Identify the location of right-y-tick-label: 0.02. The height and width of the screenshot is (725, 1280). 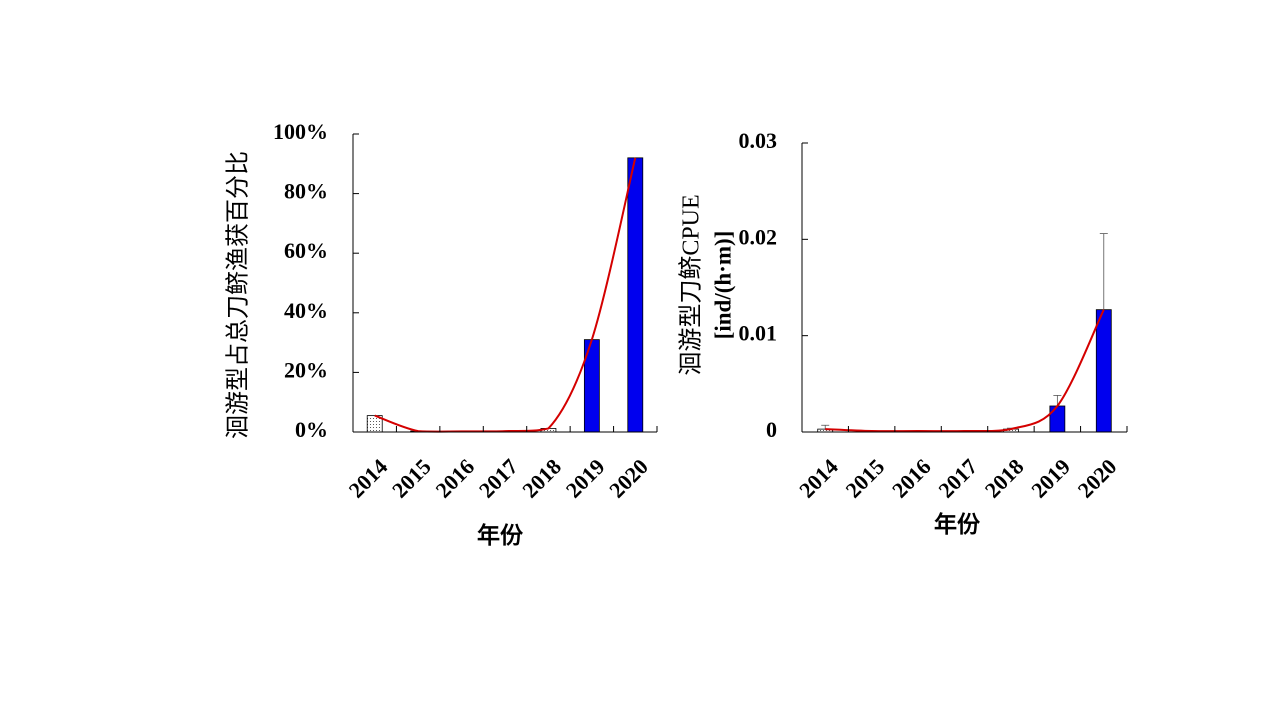
(758, 236).